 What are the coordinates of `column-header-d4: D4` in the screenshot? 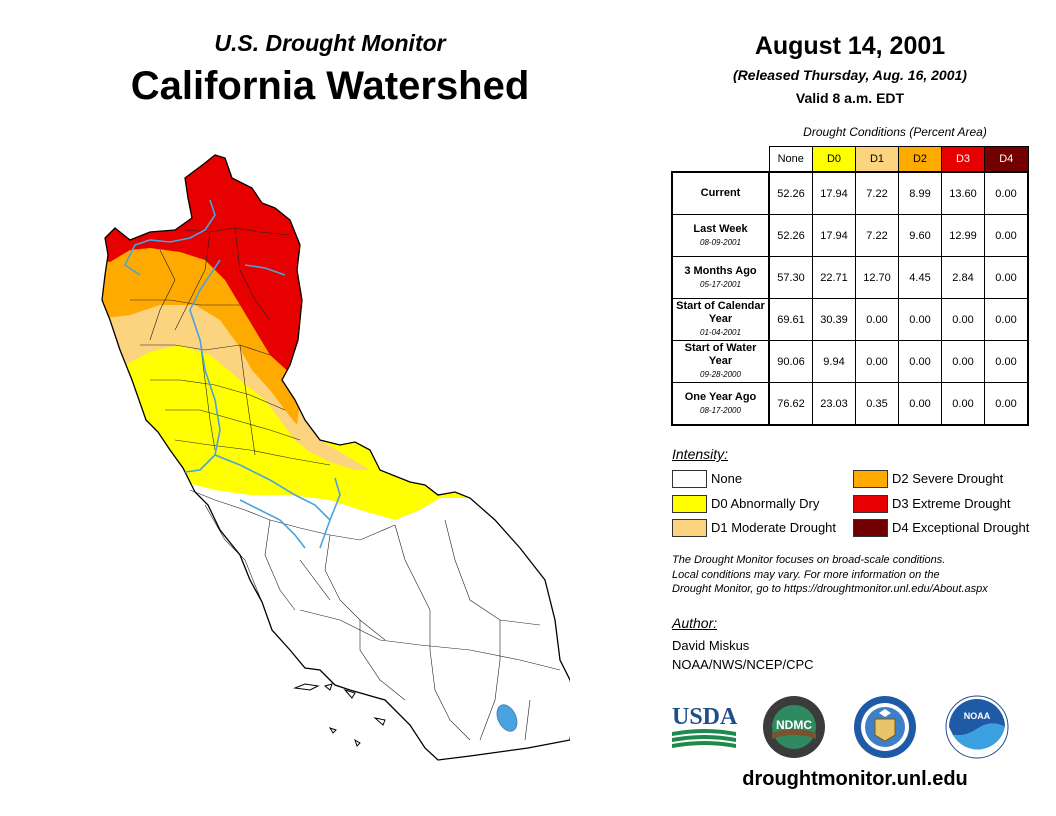 It's located at (1006, 159).